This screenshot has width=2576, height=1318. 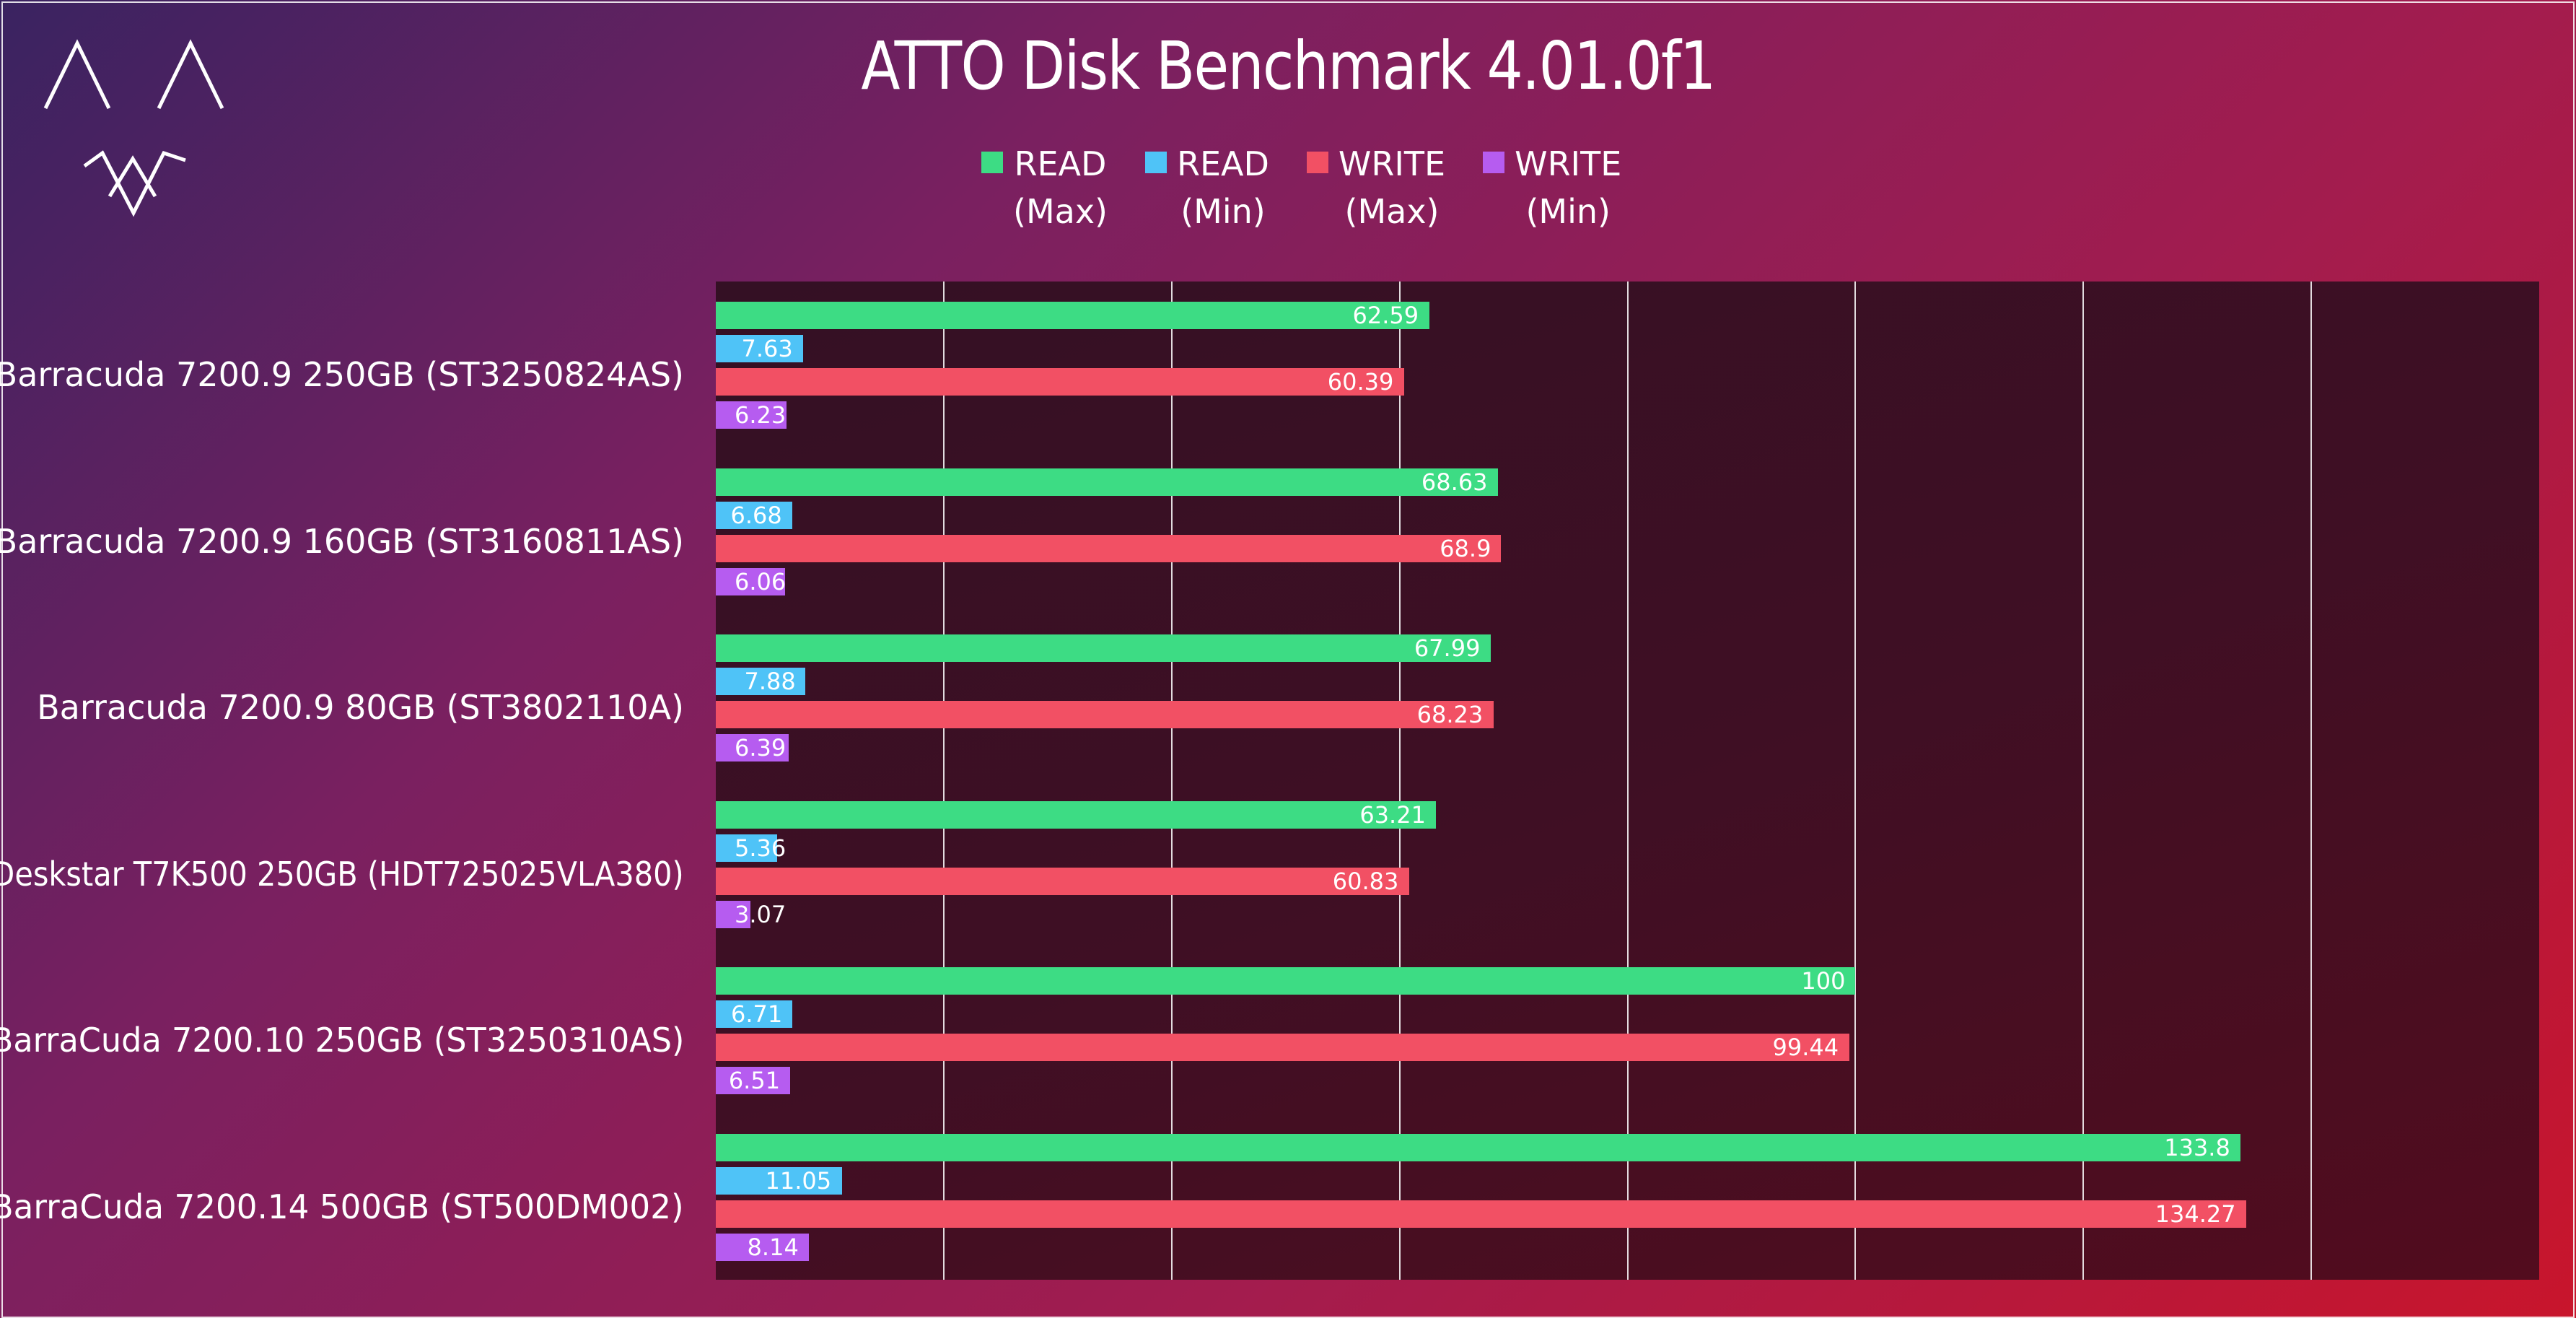 I want to click on data-label: 5.36, so click(x=761, y=848).